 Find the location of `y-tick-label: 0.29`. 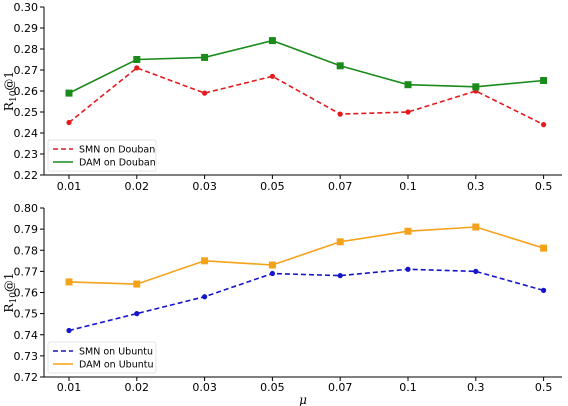

y-tick-label: 0.29 is located at coordinates (26, 28).